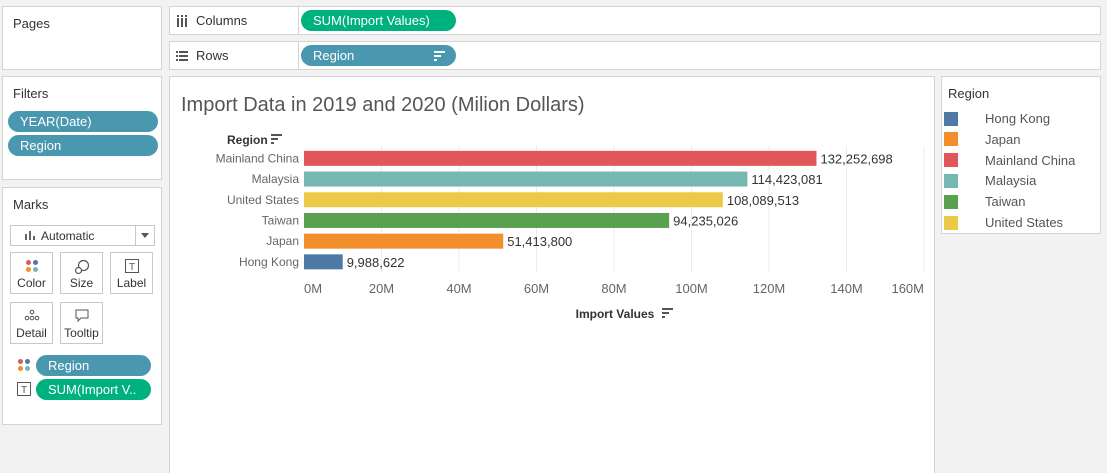 This screenshot has height=473, width=1107. Describe the element at coordinates (635, 20) in the screenshot. I see `columns-shelf: Columns SUM(Import Values)` at that location.